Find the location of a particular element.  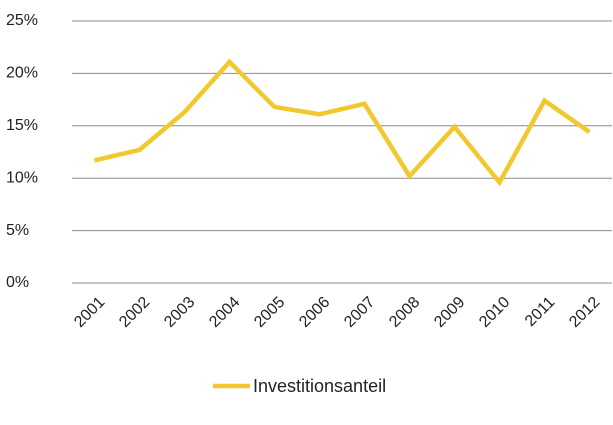

y-tick-label: 10% is located at coordinates (22, 177).